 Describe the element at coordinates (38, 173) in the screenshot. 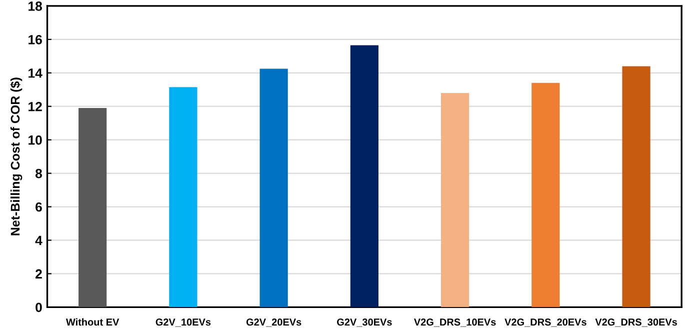

I see `y-tick-label: 8` at that location.